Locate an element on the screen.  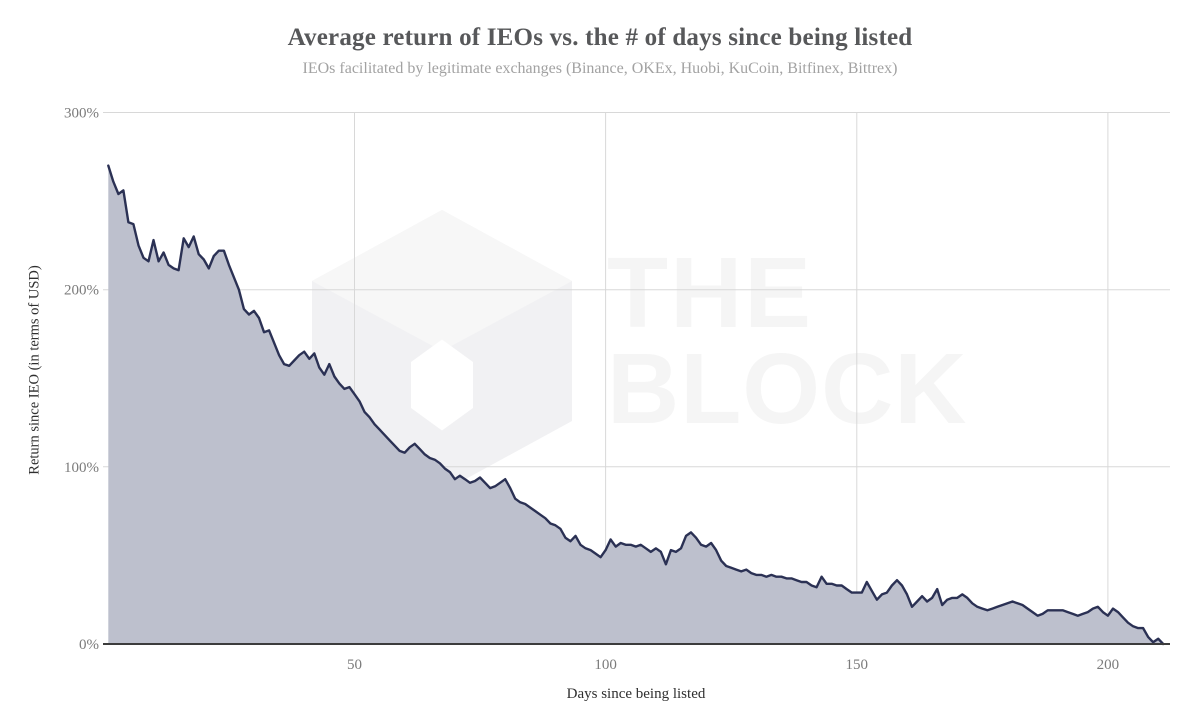
y-tick-label: 300% is located at coordinates (81, 114).